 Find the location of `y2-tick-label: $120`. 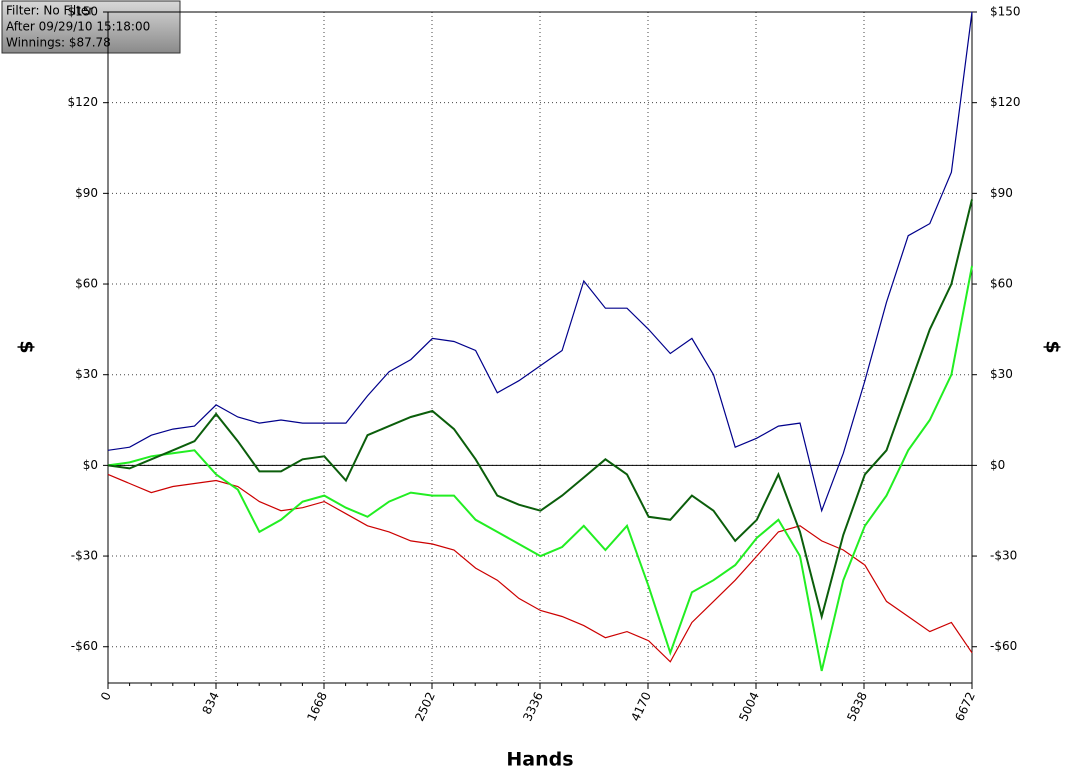

y2-tick-label: $120 is located at coordinates (1005, 102).